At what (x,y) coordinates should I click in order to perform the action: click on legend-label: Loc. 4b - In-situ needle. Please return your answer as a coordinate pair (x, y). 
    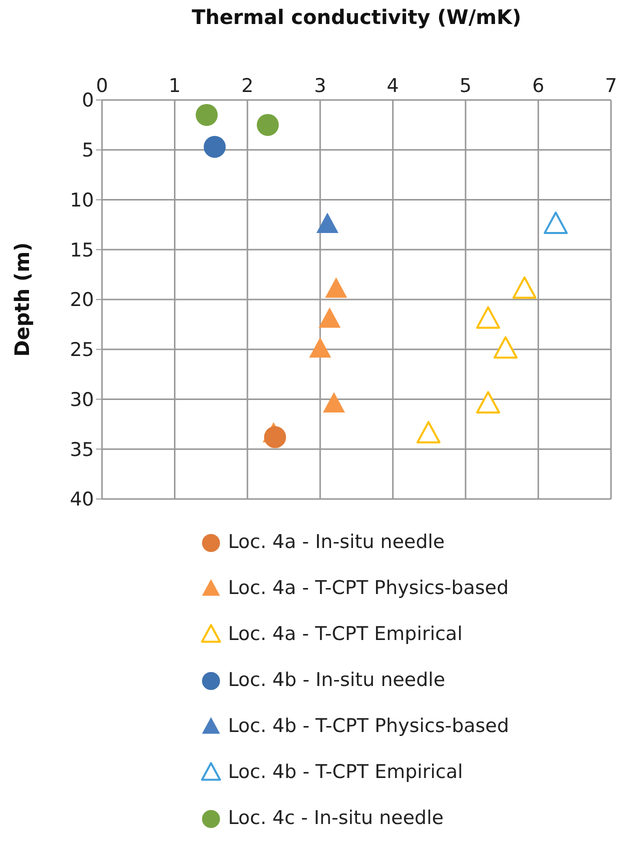
    Looking at the image, I should click on (337, 680).